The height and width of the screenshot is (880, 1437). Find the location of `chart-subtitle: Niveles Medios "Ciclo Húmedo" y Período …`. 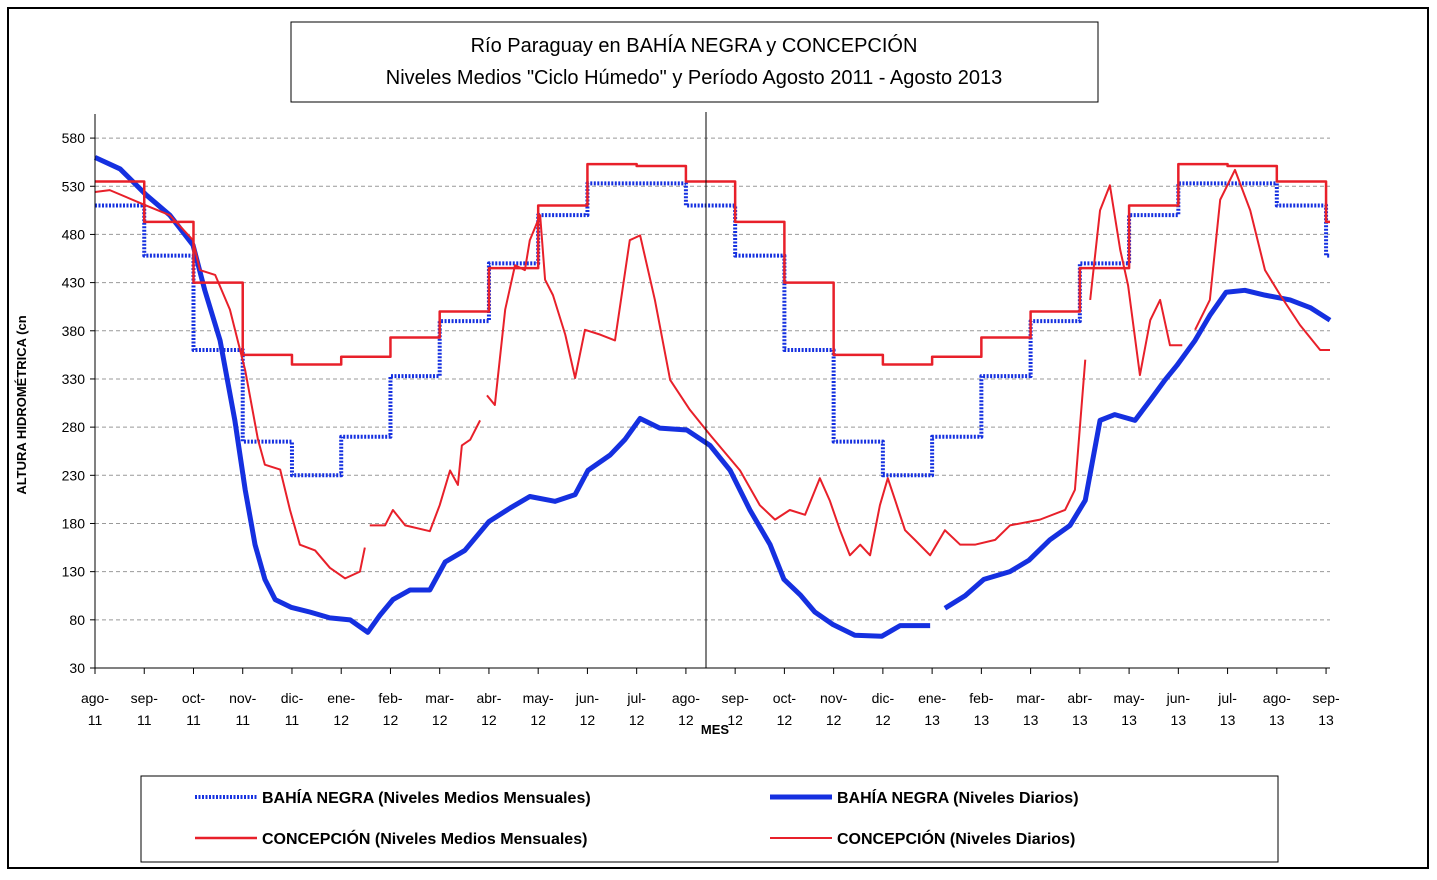

chart-subtitle: Niveles Medios "Ciclo Húmedo" y Período … is located at coordinates (694, 78).